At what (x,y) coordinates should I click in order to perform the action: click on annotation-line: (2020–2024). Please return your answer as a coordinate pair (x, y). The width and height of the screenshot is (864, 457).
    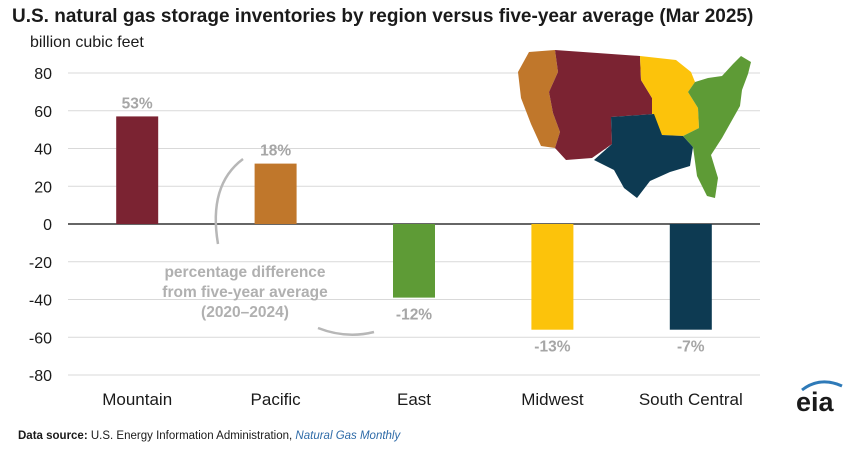
    Looking at the image, I should click on (245, 312).